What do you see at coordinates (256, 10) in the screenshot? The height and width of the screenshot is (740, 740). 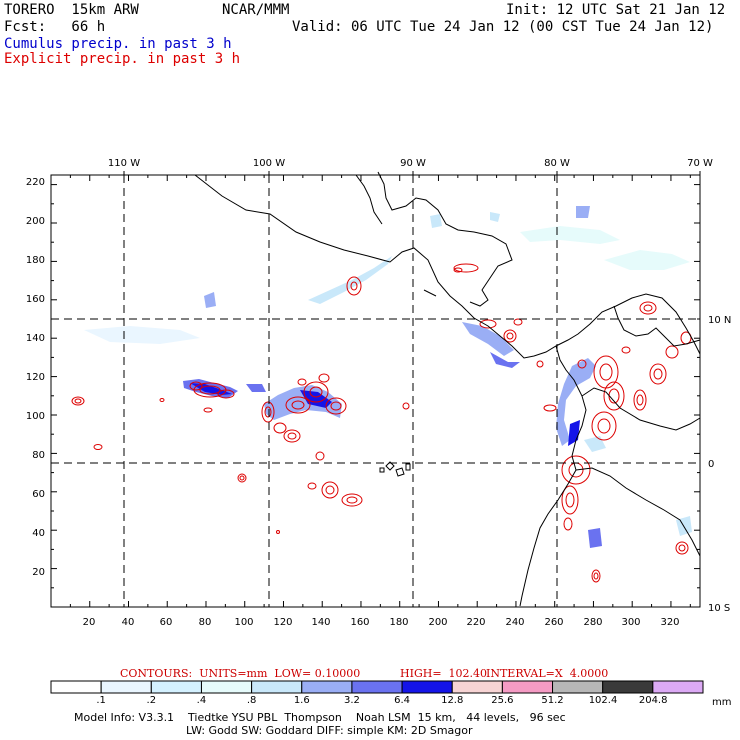 I see `org-label: NCAR/MMM` at bounding box center [256, 10].